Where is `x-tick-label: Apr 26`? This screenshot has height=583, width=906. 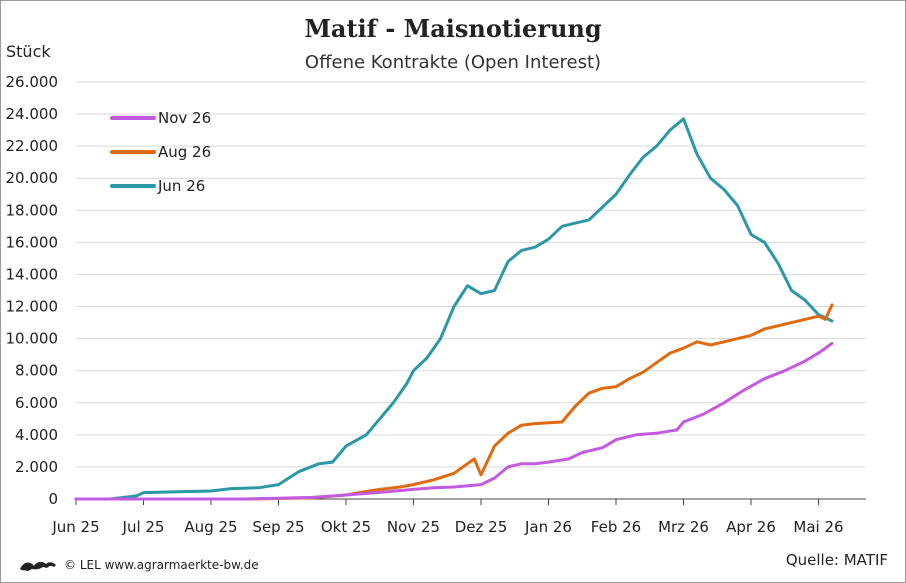
x-tick-label: Apr 26 is located at coordinates (751, 527).